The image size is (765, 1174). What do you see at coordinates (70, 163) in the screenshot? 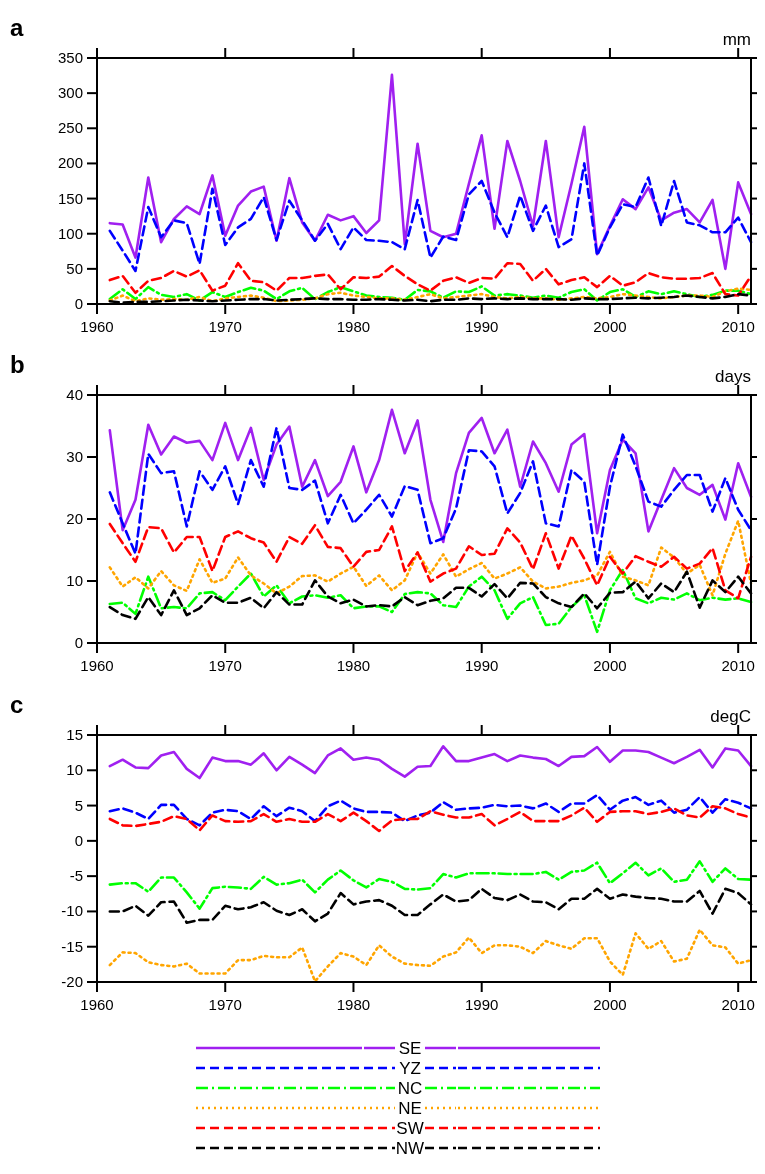
I see `y-tick-label: 200` at bounding box center [70, 163].